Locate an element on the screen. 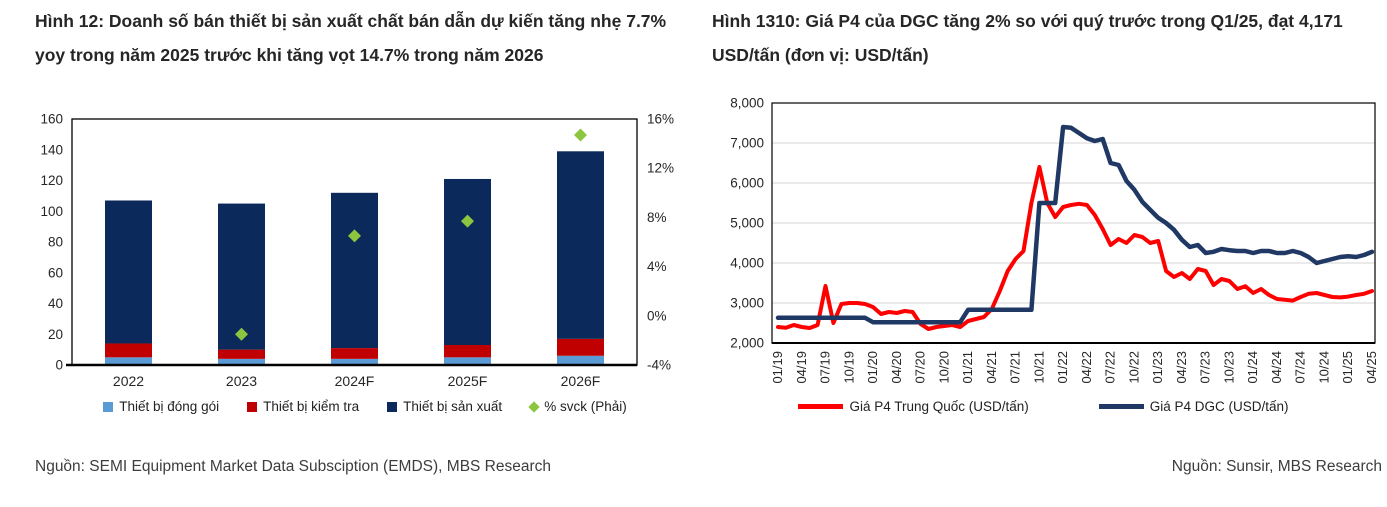 The height and width of the screenshot is (507, 1387). x-tick-label: 04/23 is located at coordinates (1181, 367).